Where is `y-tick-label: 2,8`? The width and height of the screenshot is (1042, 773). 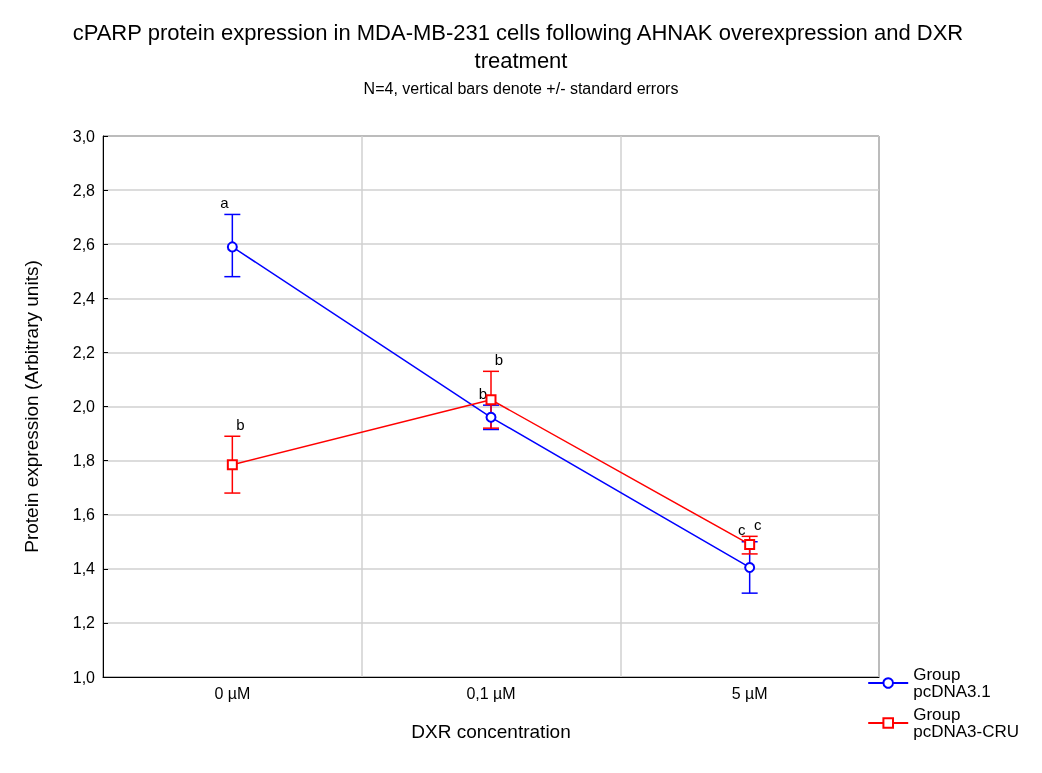 y-tick-label: 2,8 is located at coordinates (84, 190).